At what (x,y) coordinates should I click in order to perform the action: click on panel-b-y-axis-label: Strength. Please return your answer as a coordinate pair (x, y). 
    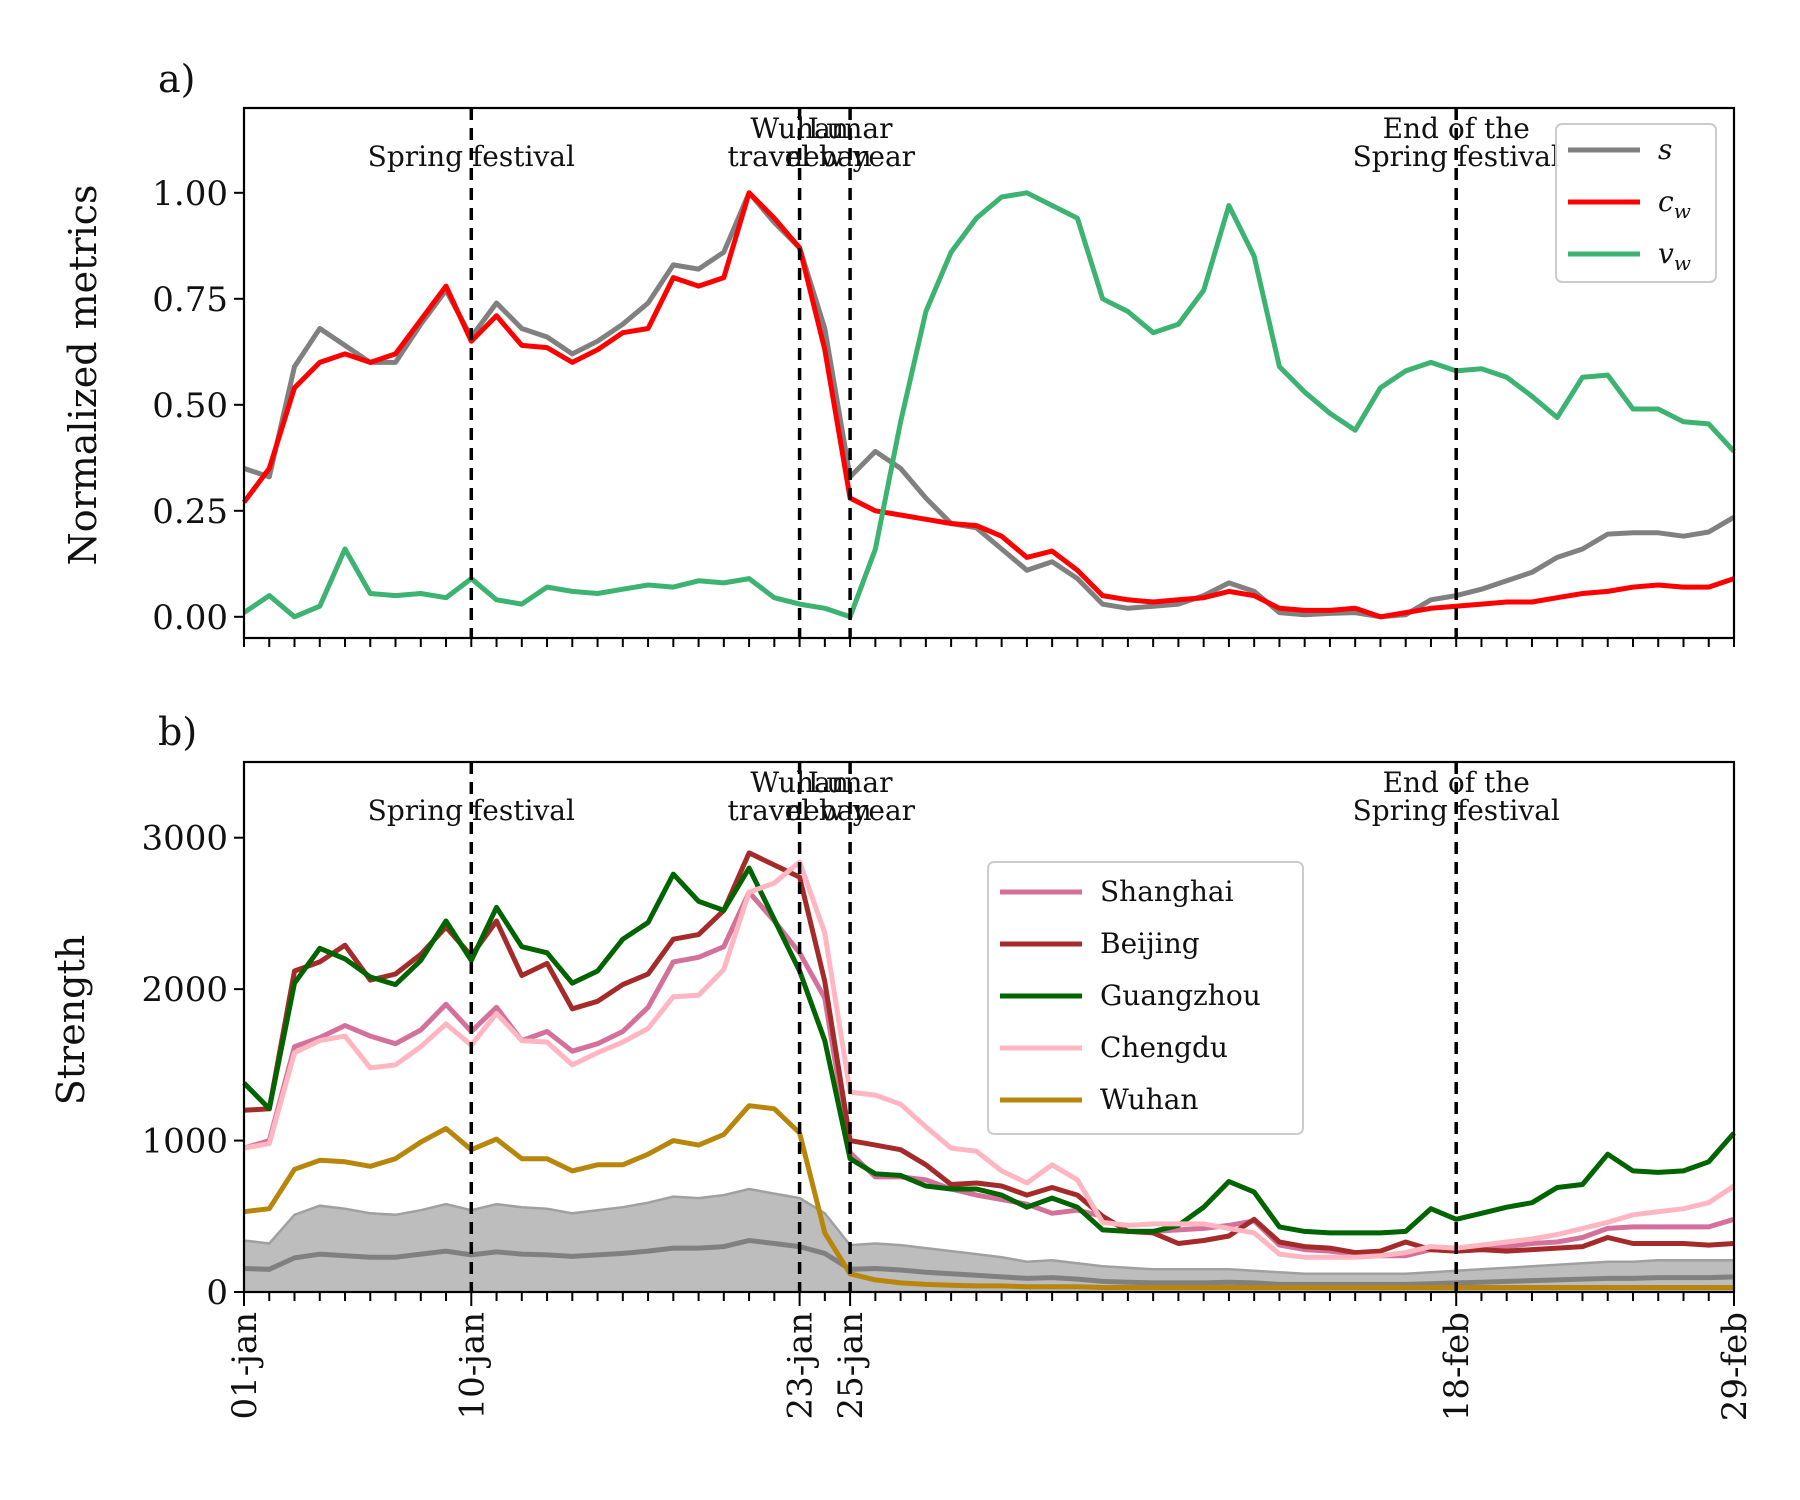
    Looking at the image, I should click on (71, 1020).